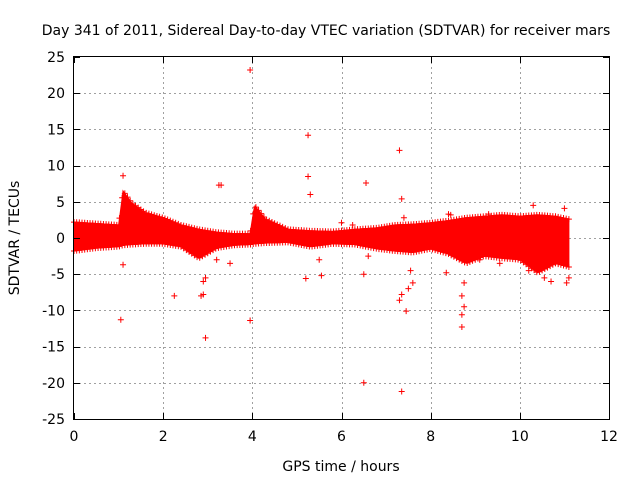 The height and width of the screenshot is (480, 640). Describe the element at coordinates (321, 231) in the screenshot. I see `data-density-band` at that location.